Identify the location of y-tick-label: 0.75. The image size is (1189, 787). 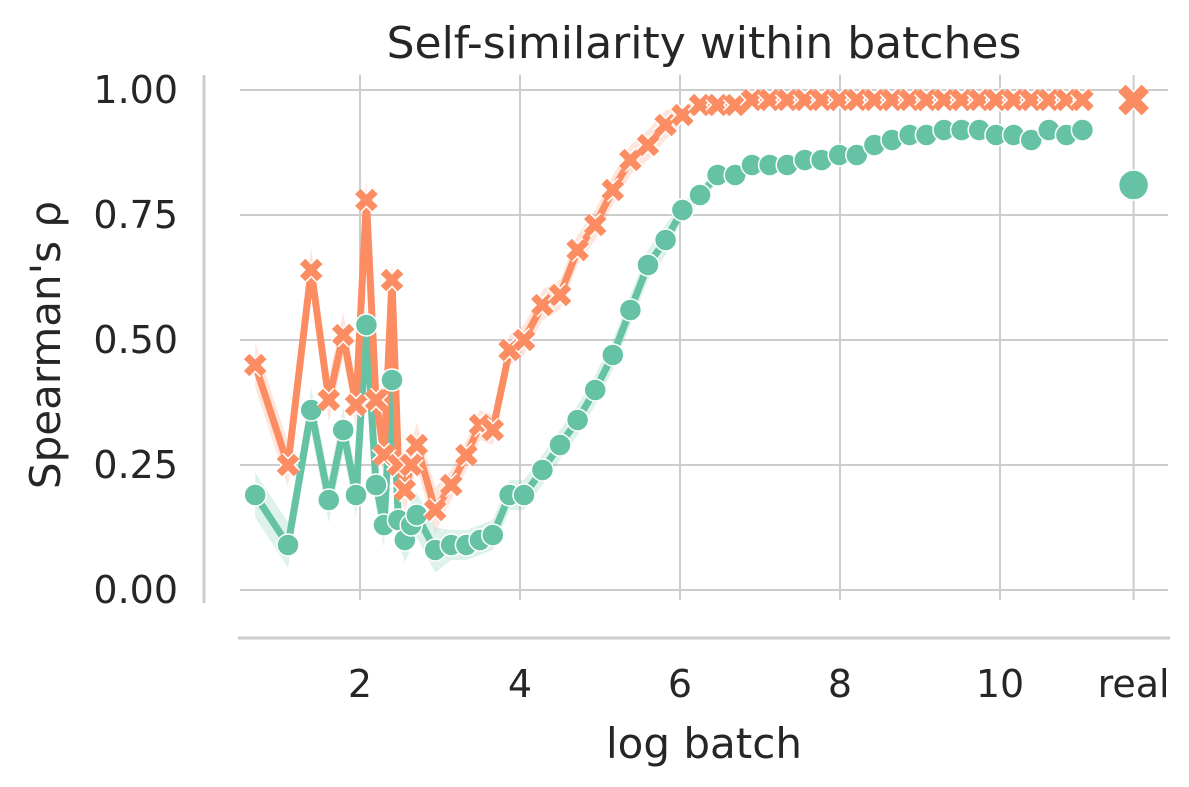
(135, 215).